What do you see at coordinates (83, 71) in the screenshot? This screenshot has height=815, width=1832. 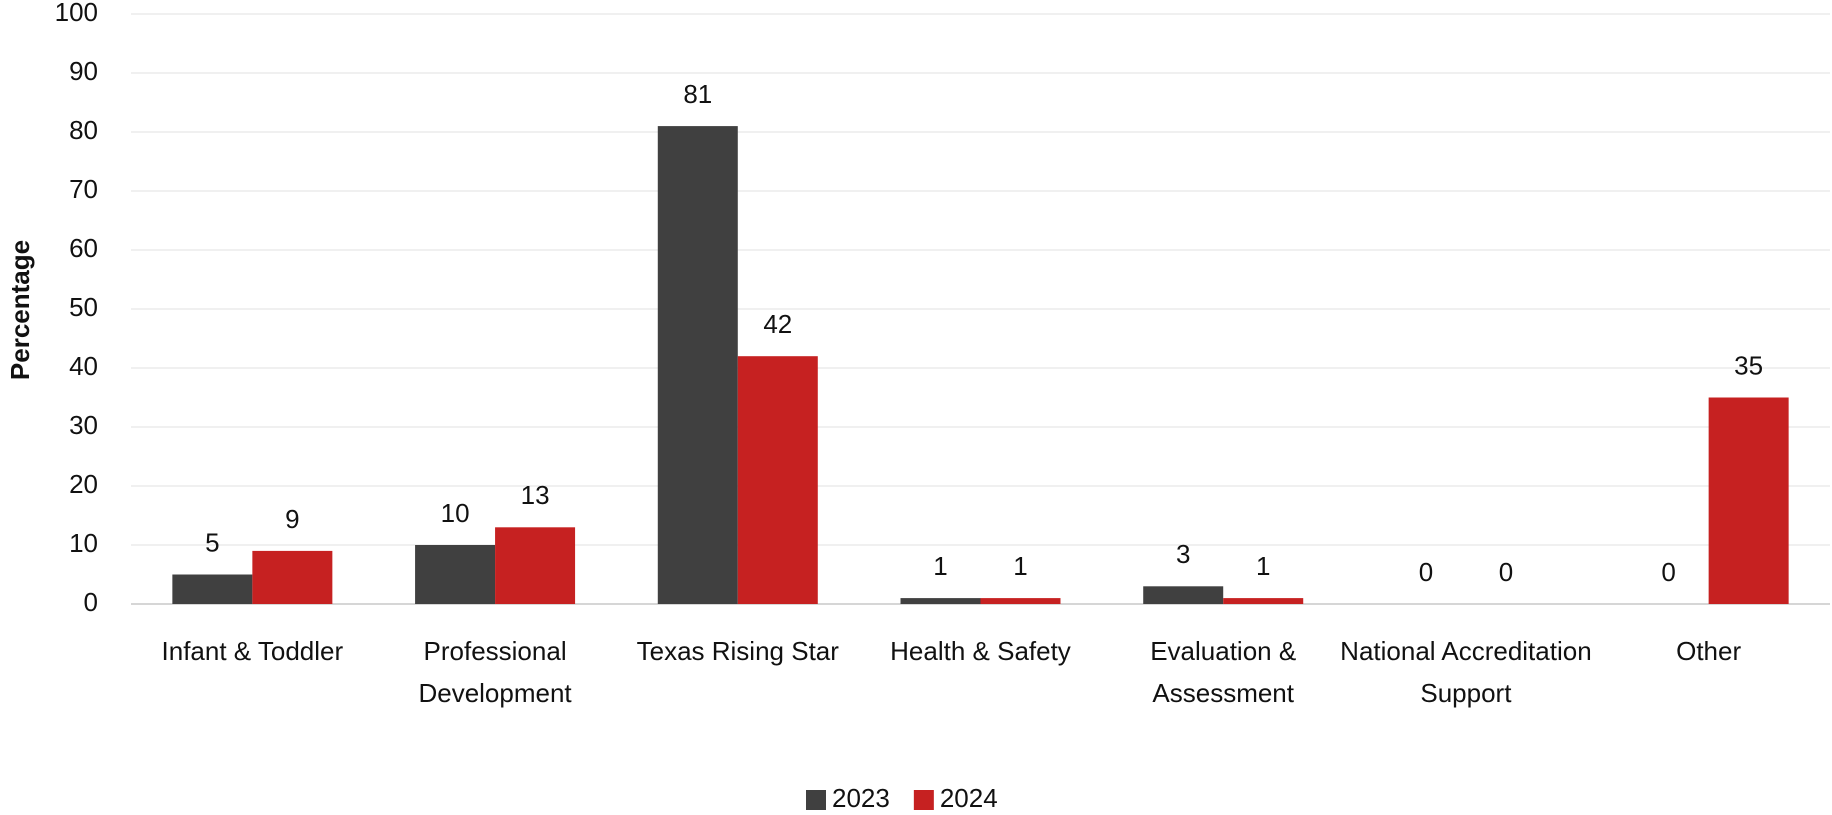 I see `y-tick-label: 90` at bounding box center [83, 71].